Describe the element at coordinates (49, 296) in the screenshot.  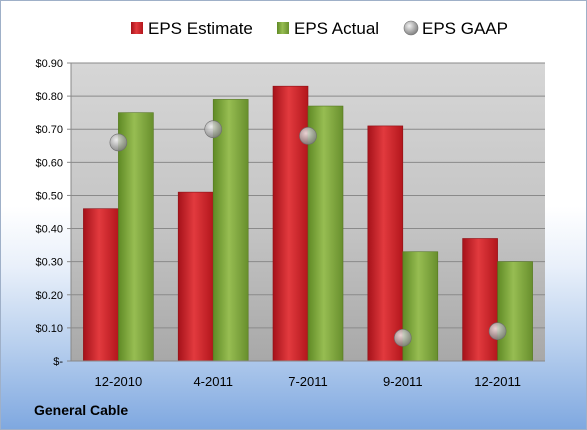
I see `y-tick-label: $0.20` at that location.